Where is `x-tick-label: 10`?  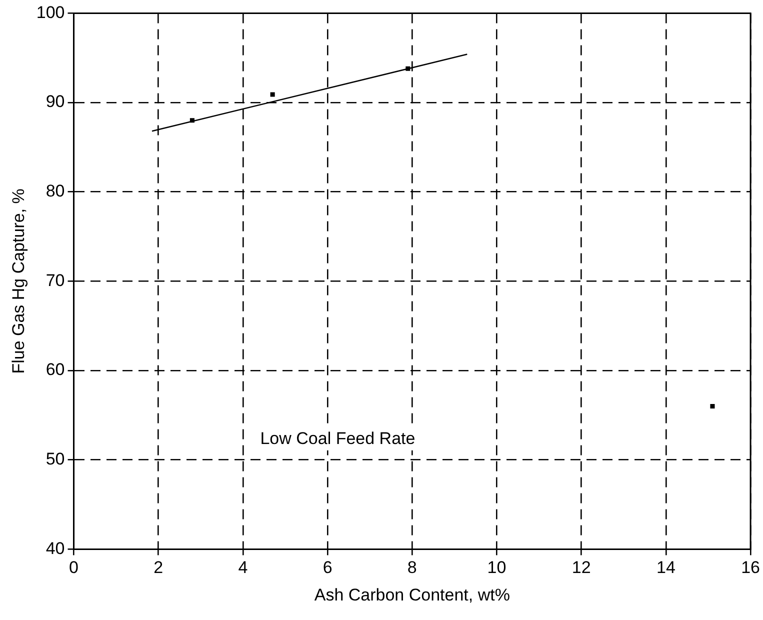
x-tick-label: 10 is located at coordinates (496, 568).